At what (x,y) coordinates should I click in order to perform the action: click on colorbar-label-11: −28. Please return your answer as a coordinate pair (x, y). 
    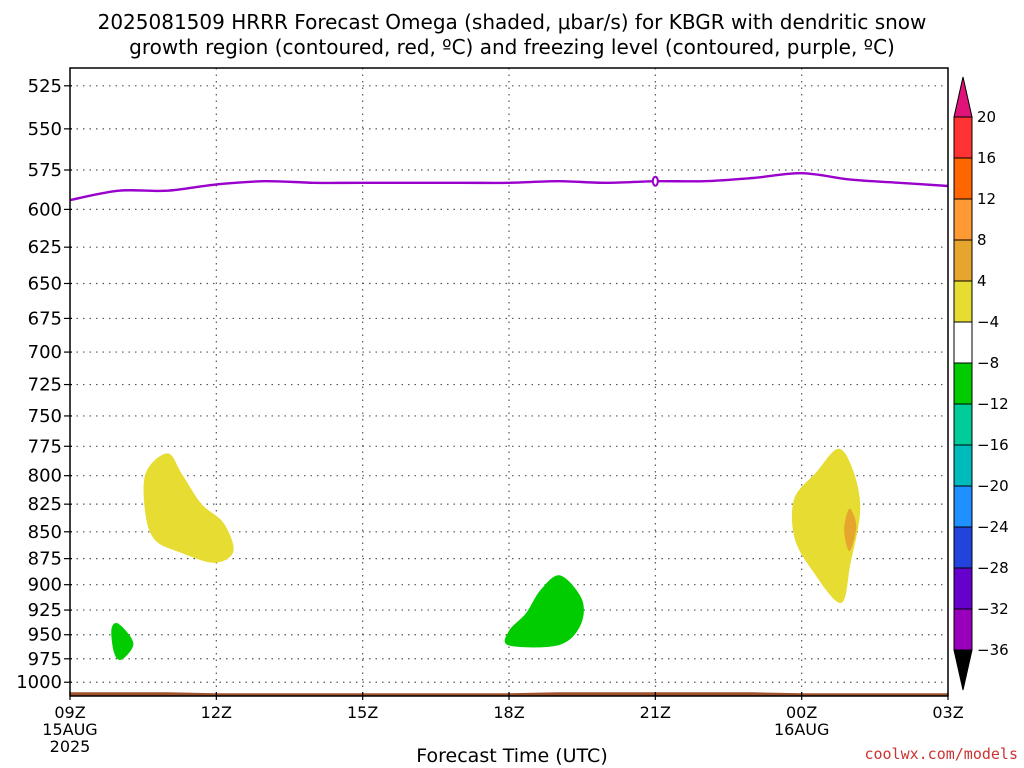
    Looking at the image, I should click on (993, 568).